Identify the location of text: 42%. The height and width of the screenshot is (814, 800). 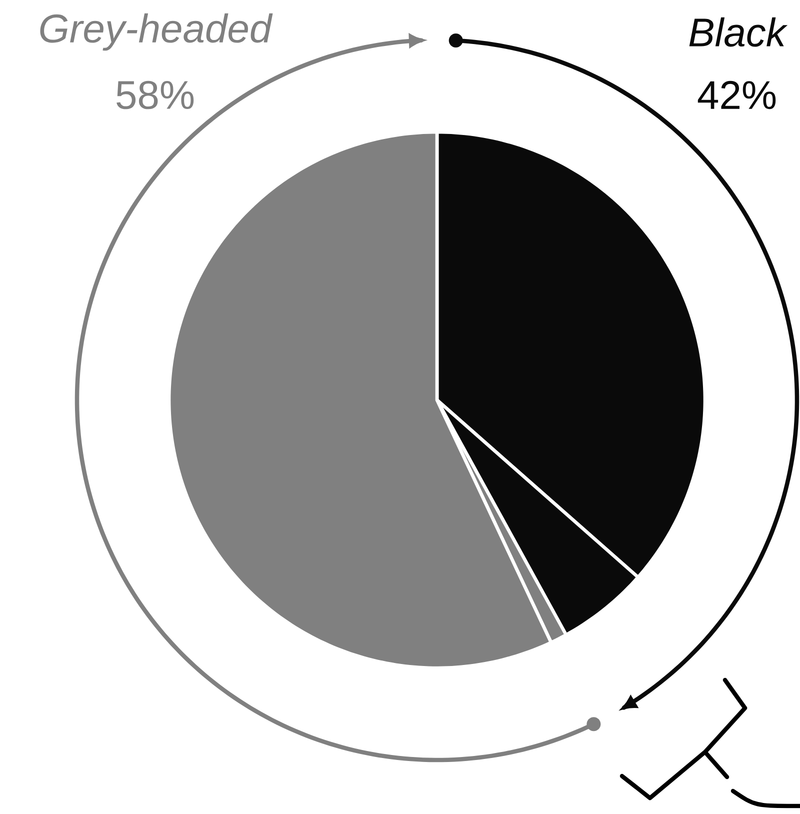
(737, 95).